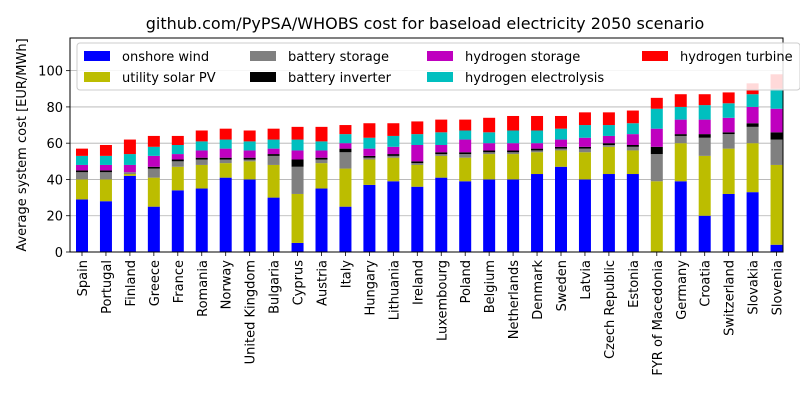 This screenshot has width=800, height=400. Describe the element at coordinates (107, 287) in the screenshot. I see `x-tick-label: Portugal` at that location.